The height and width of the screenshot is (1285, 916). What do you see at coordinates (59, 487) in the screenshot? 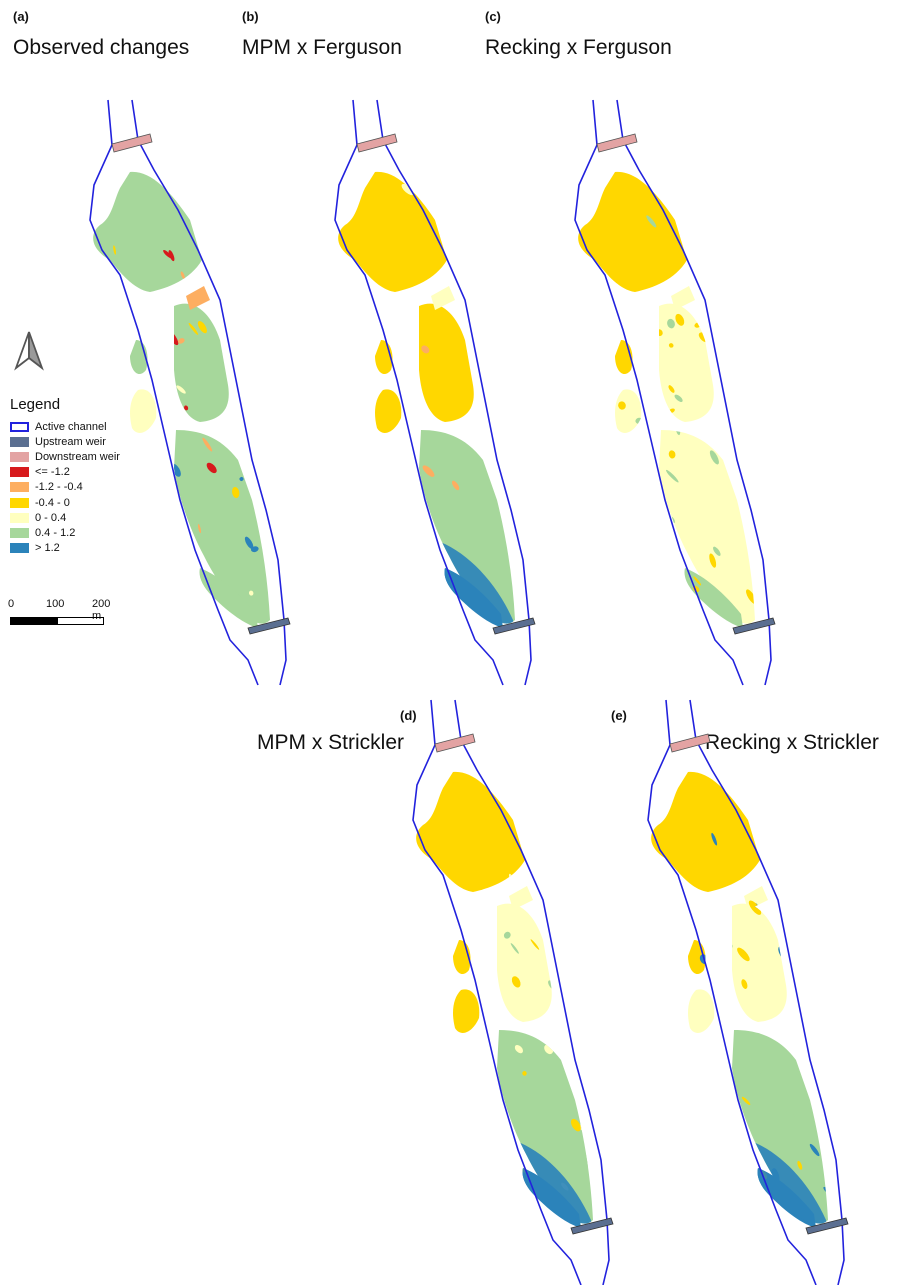
I see `legend-label: -1.2 - -0.4` at bounding box center [59, 487].